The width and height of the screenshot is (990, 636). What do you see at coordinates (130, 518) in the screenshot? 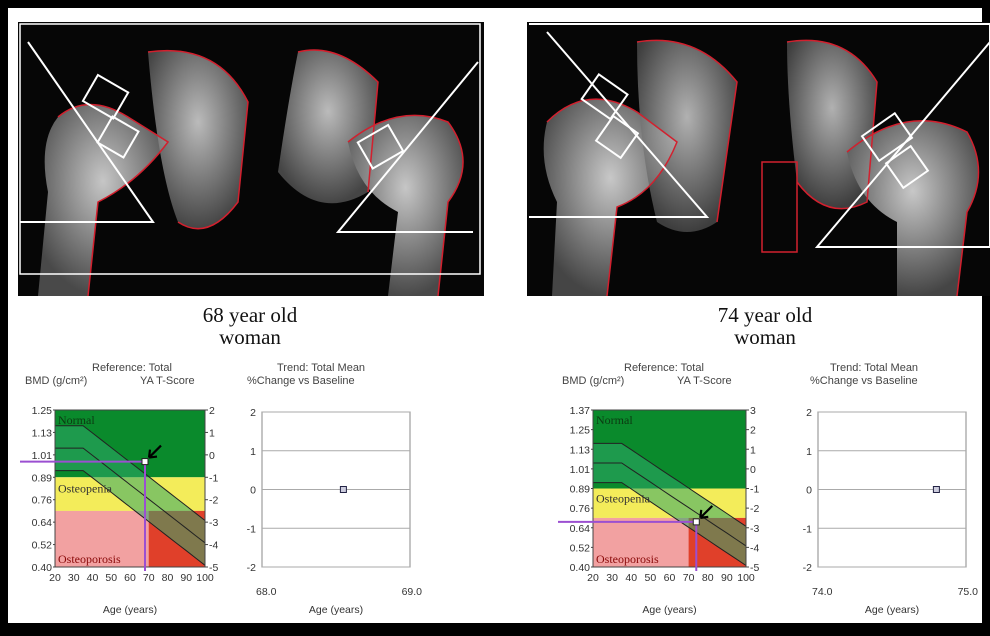
I see `reference-curve-lower` at bounding box center [130, 518].